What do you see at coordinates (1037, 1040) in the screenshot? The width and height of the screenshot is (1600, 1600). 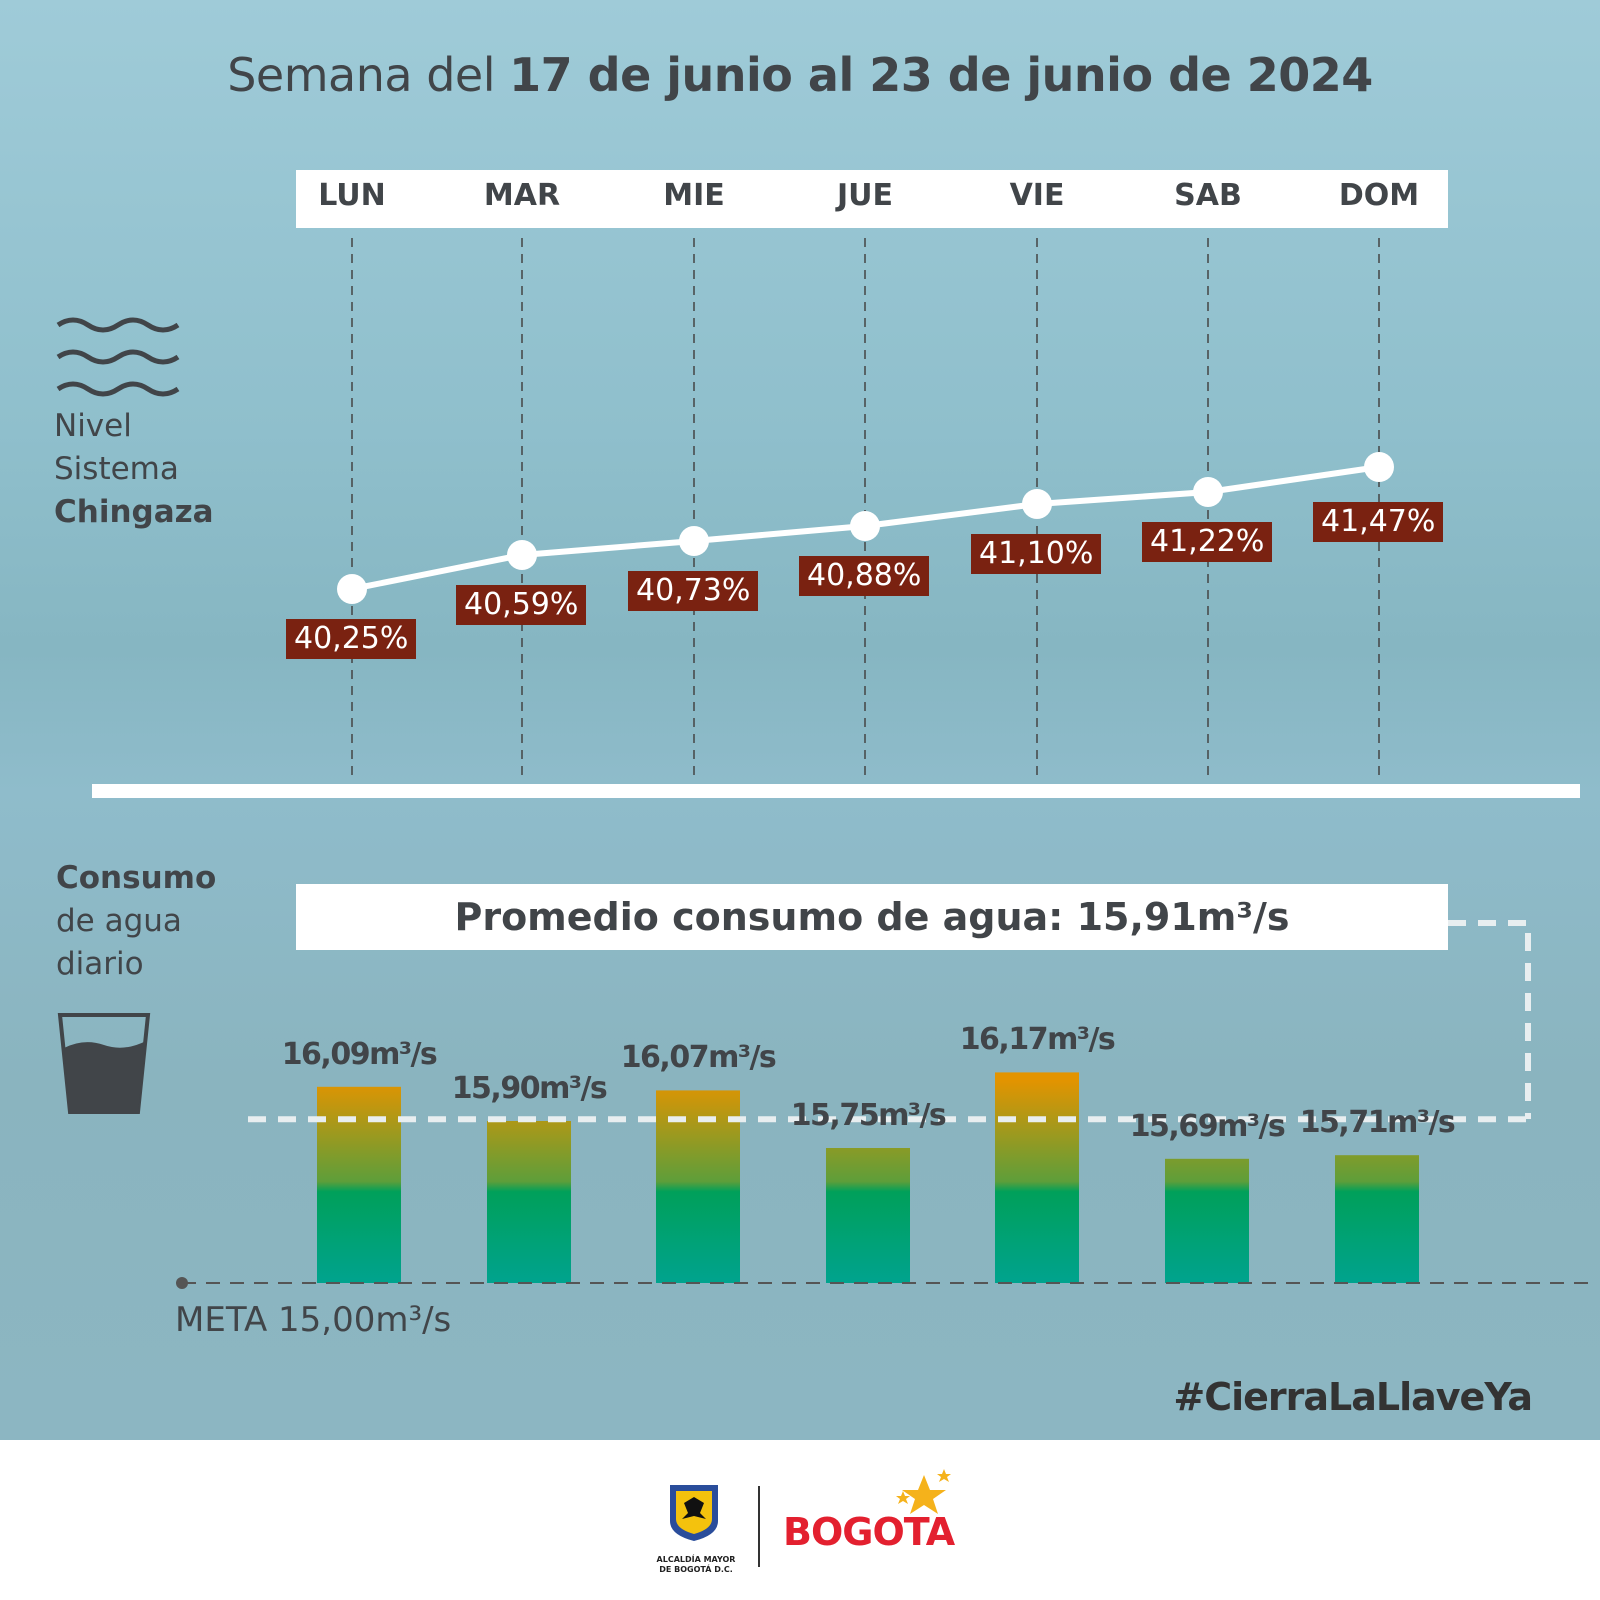 I see `consumption-value-label: 16,17m³/s` at bounding box center [1037, 1040].